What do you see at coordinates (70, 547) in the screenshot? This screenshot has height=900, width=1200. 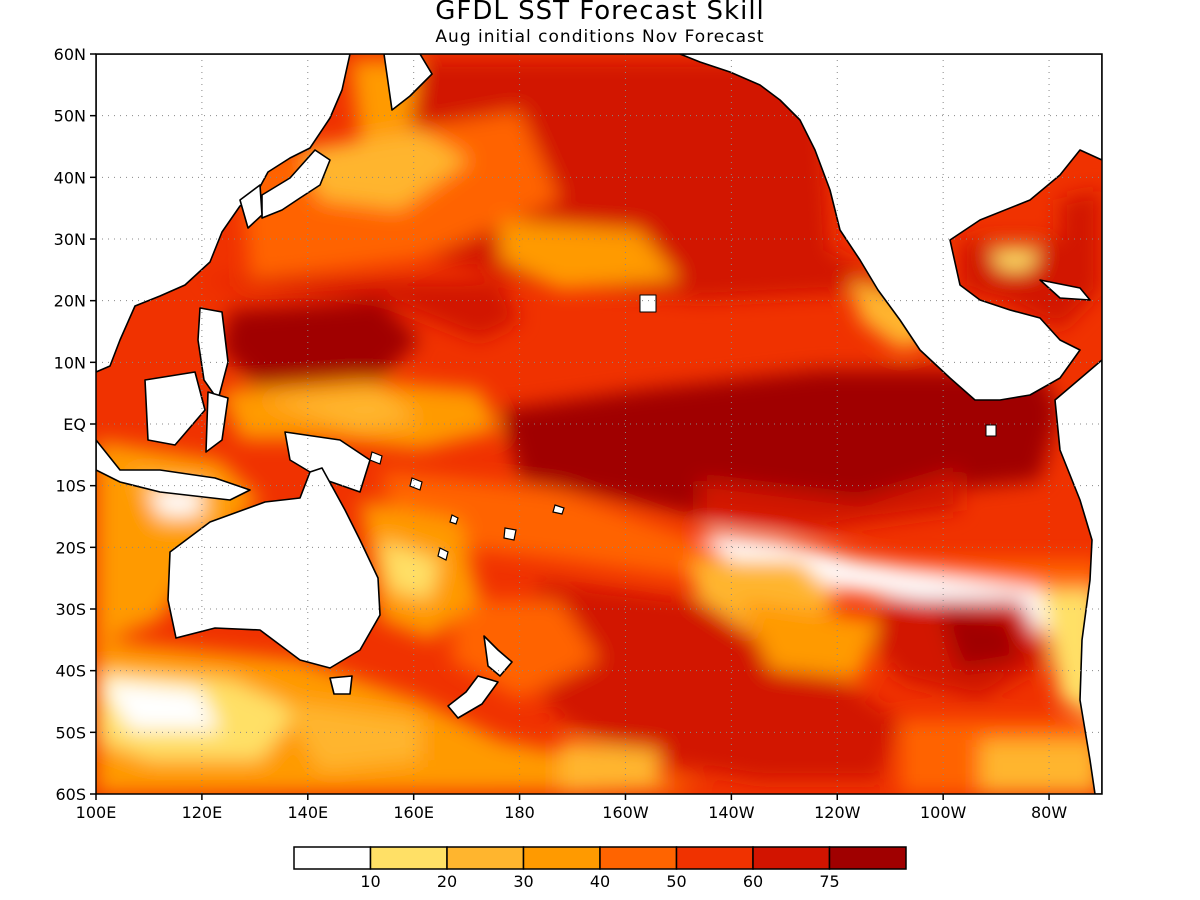 I see `lat-tick-label: 20S` at bounding box center [70, 547].